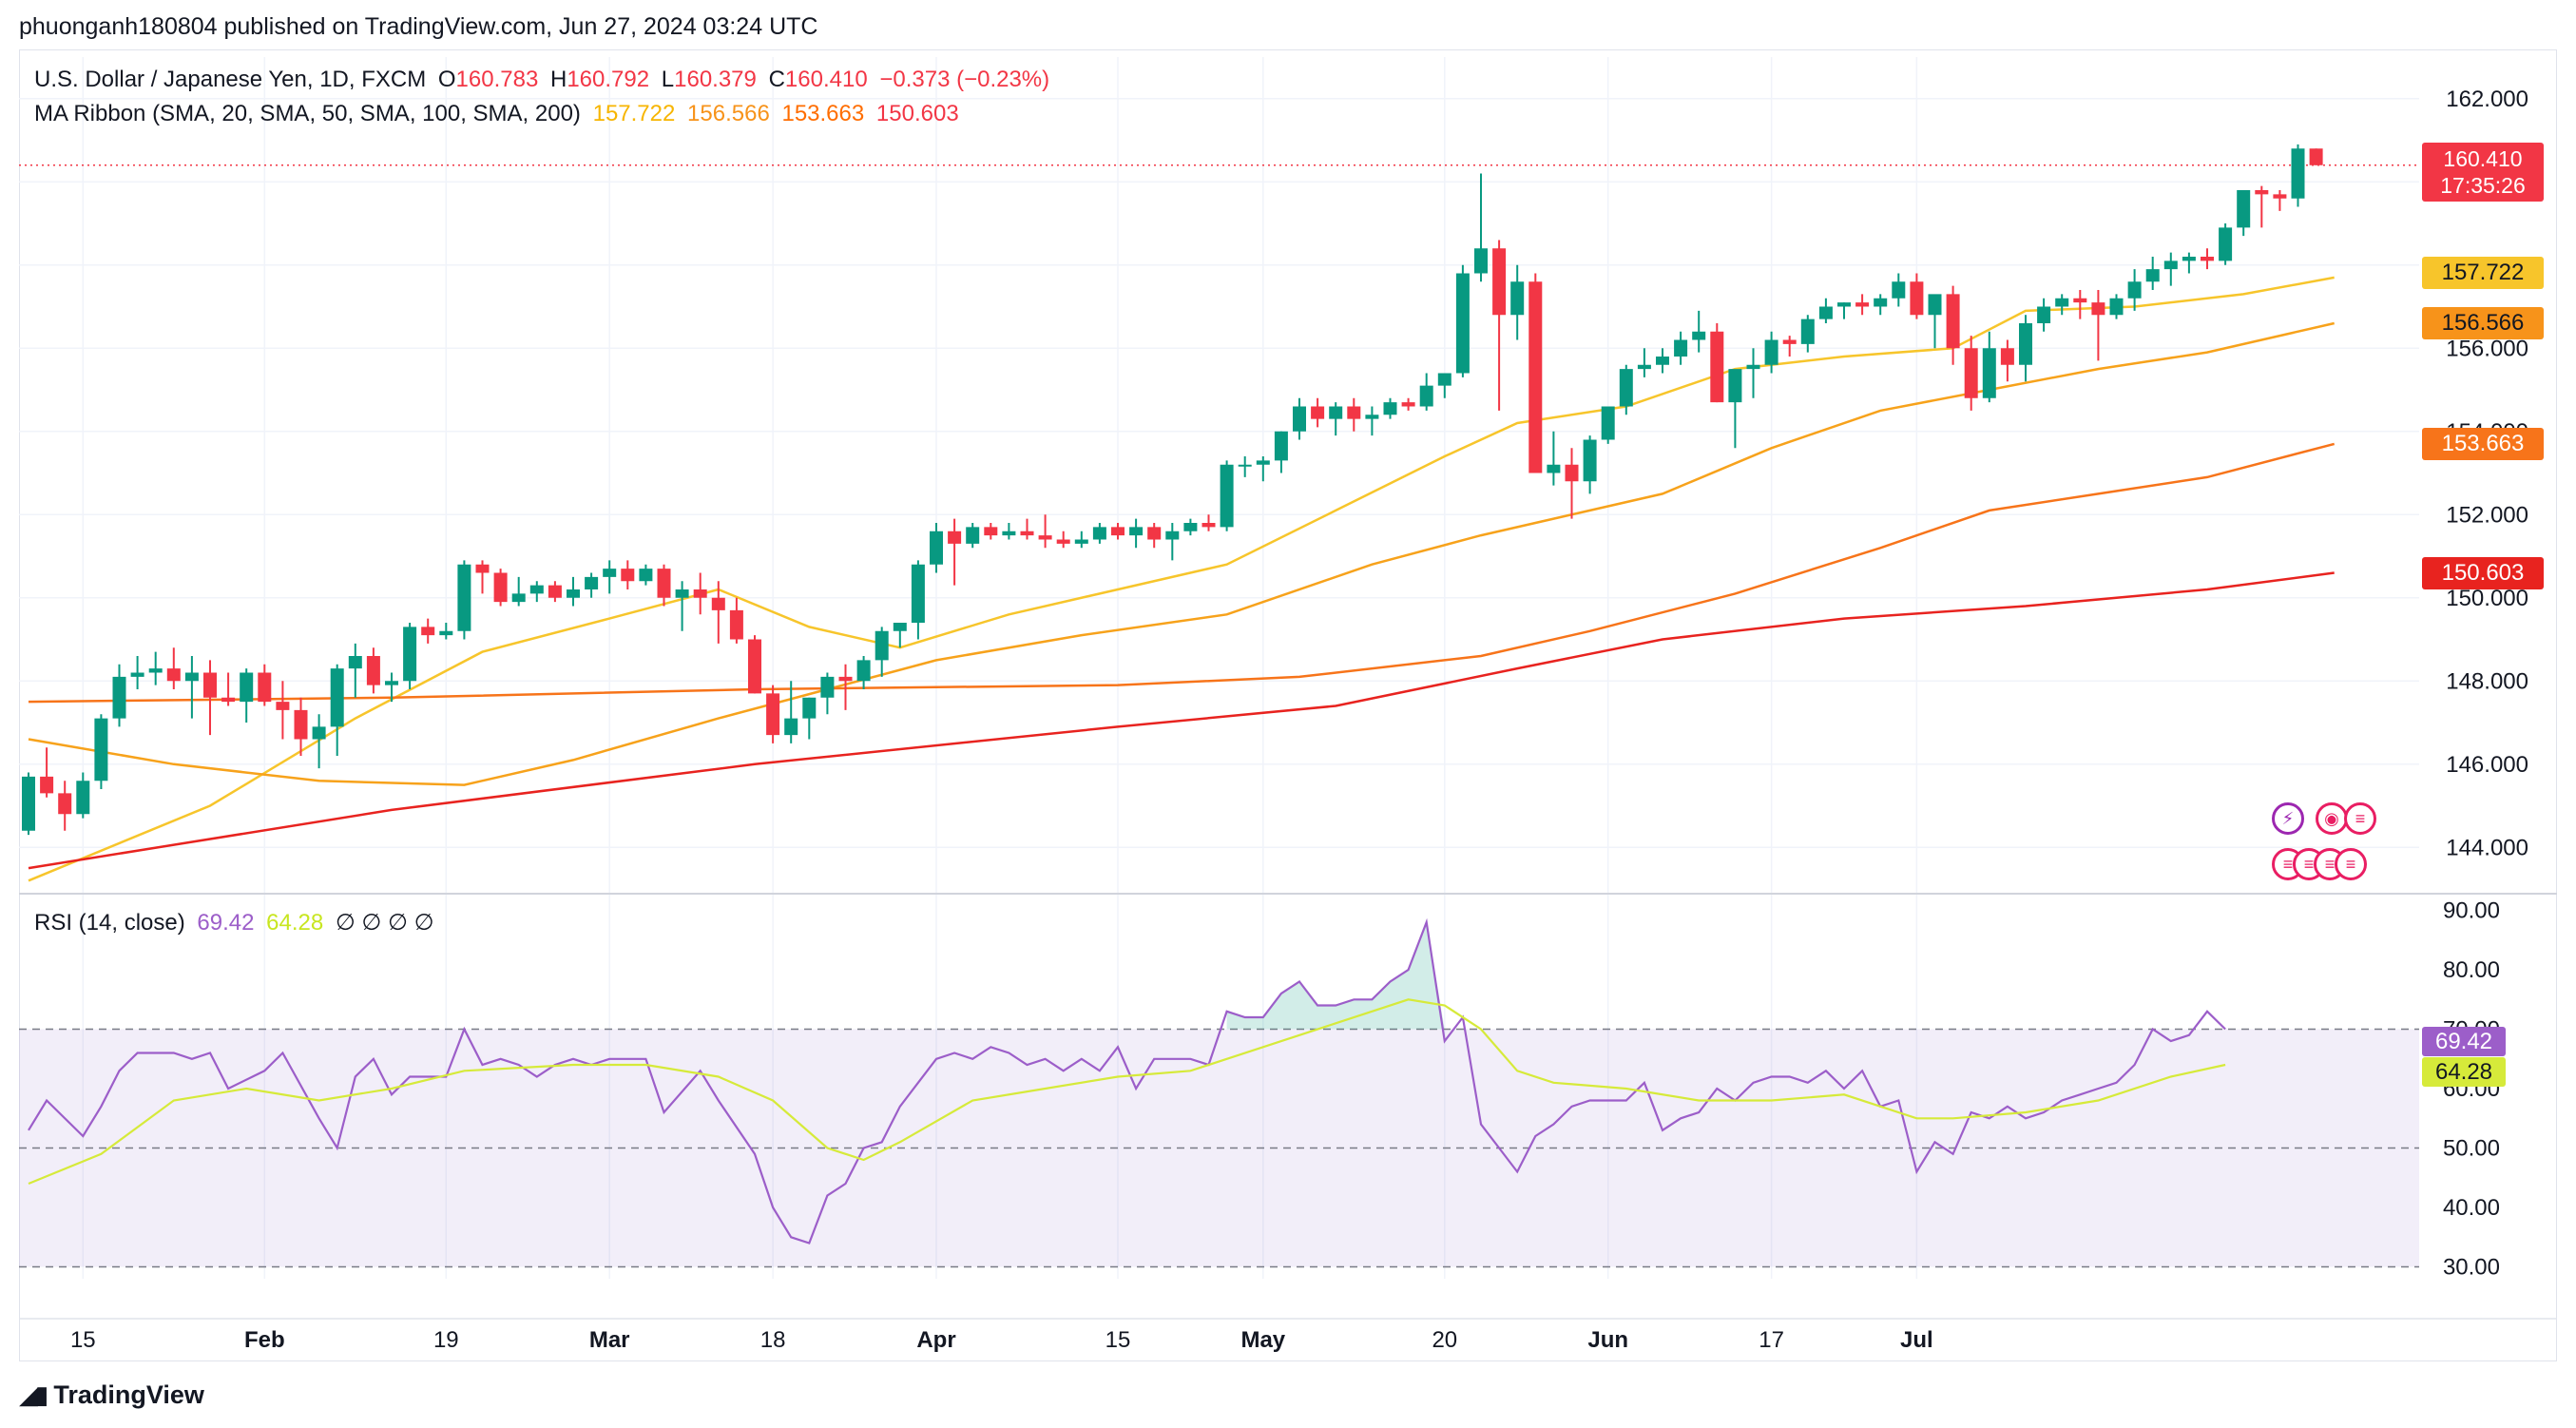  What do you see at coordinates (917, 114) in the screenshot?
I see `ma200-value: 150.603` at bounding box center [917, 114].